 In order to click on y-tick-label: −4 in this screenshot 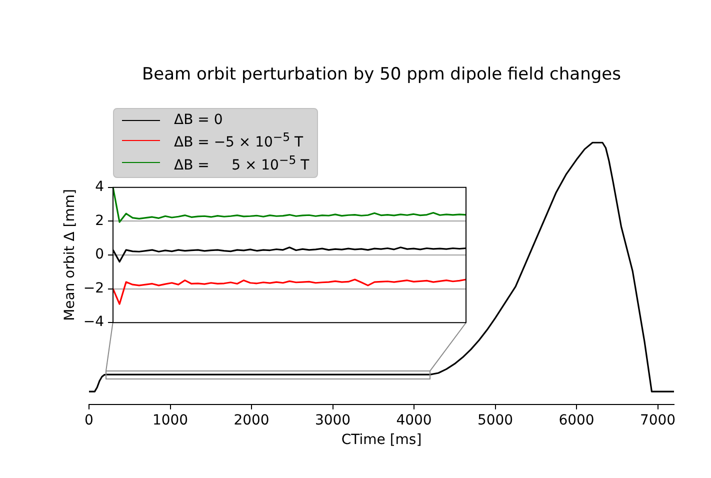, I will do `click(93, 322)`.